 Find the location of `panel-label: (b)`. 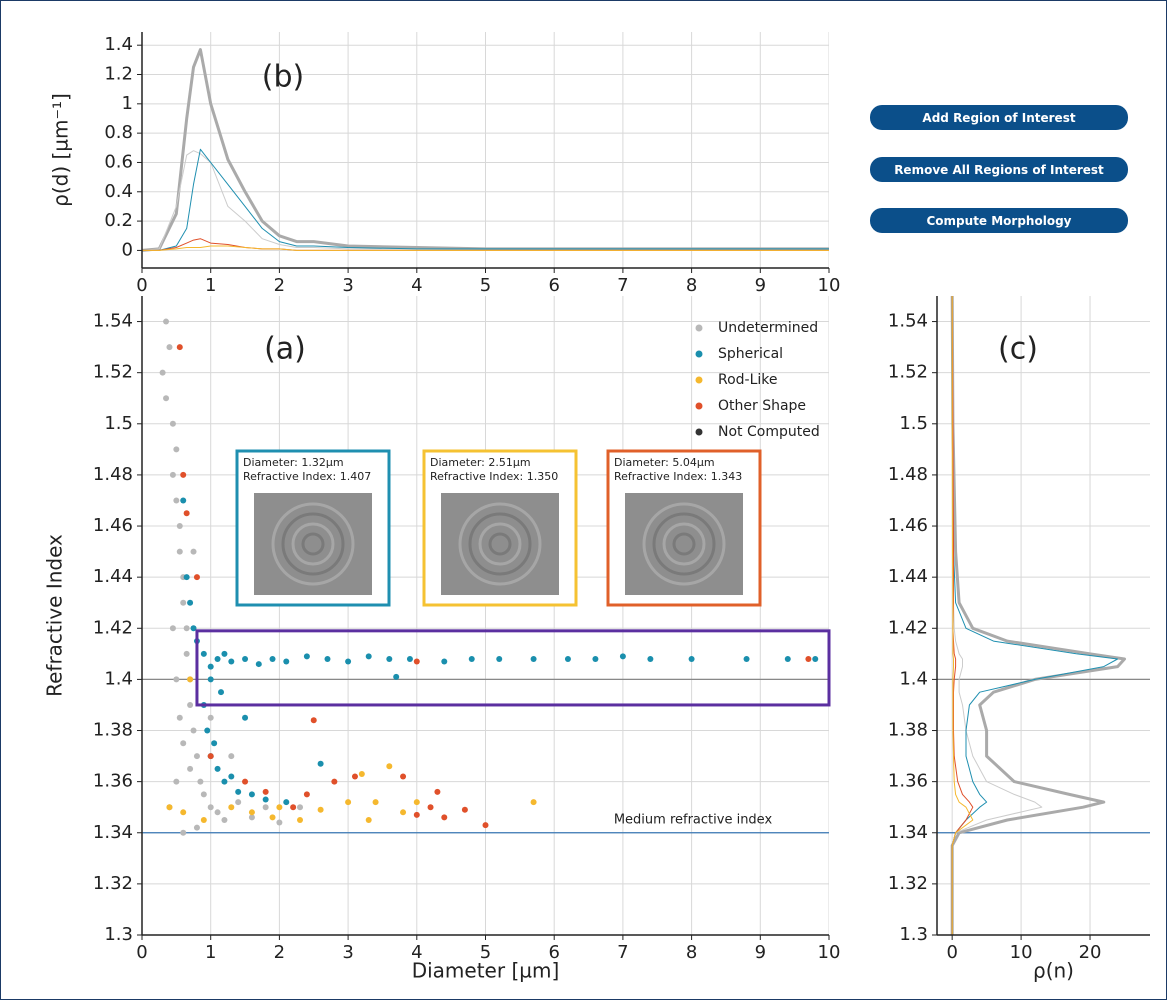

panel-label: (b) is located at coordinates (283, 77).